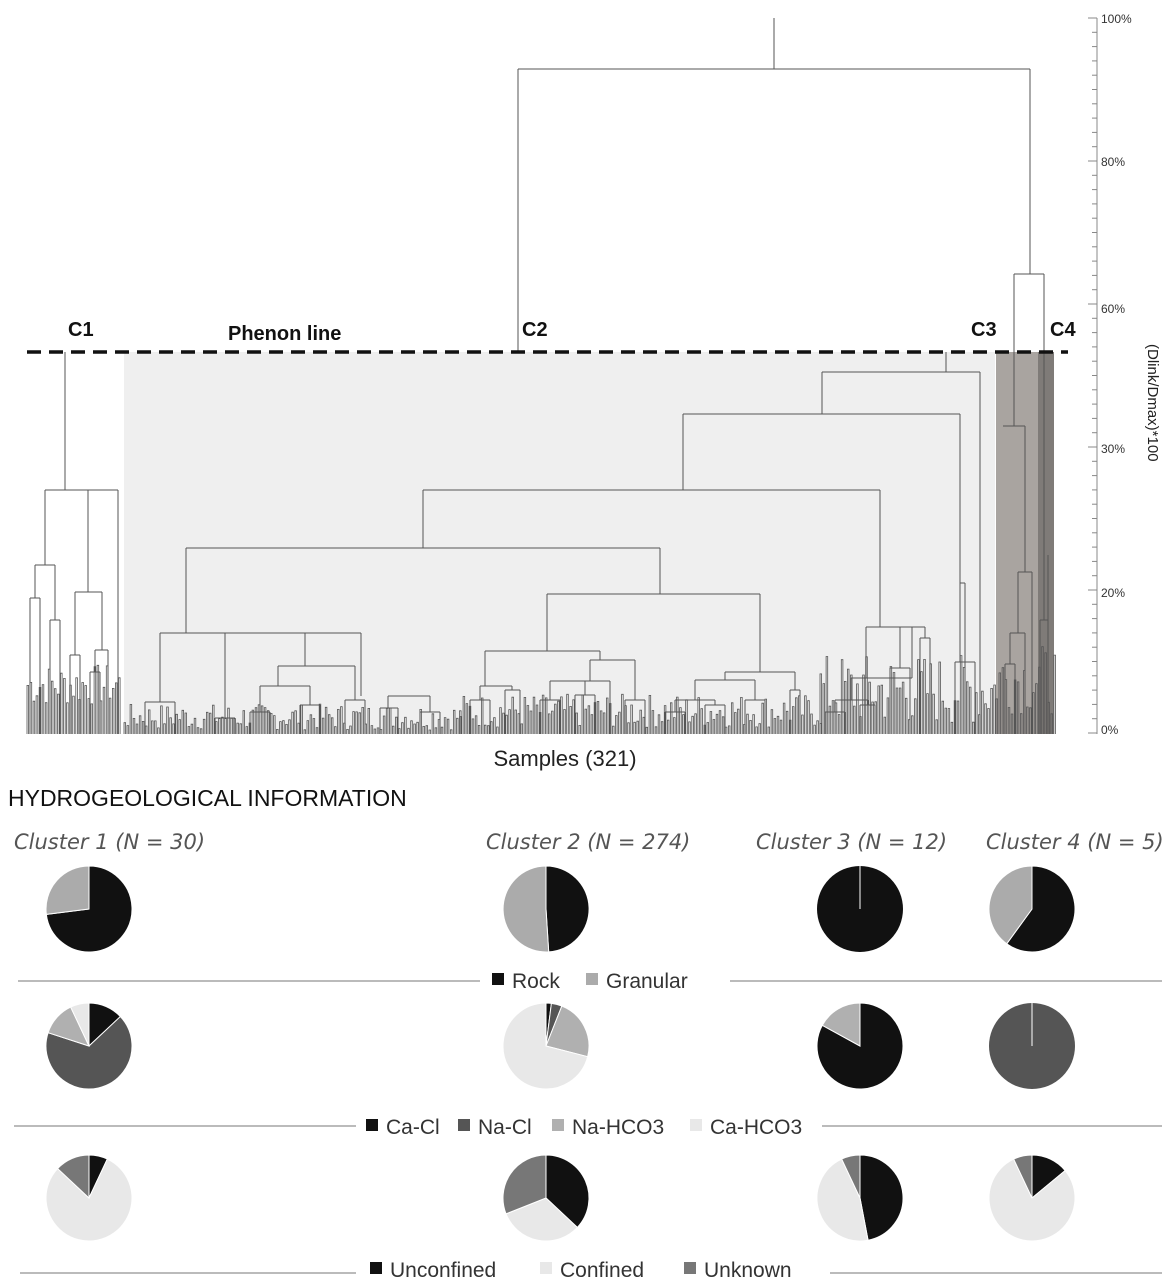  I want to click on confinement-legend: Unconfined Confined Unknown, so click(591, 1269).